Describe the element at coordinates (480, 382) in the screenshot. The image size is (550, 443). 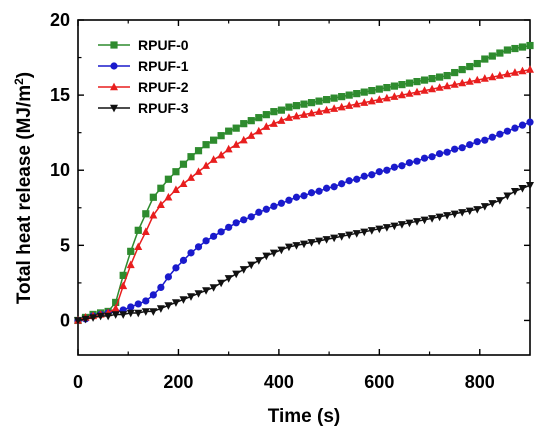
I see `x-tick-label: 800` at that location.